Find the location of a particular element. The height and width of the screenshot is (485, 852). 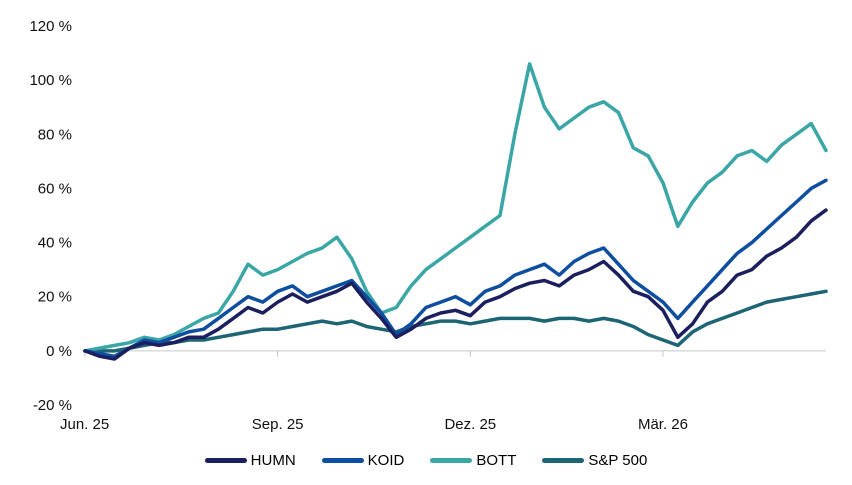

y-tick-label: -20 % is located at coordinates (52, 405).